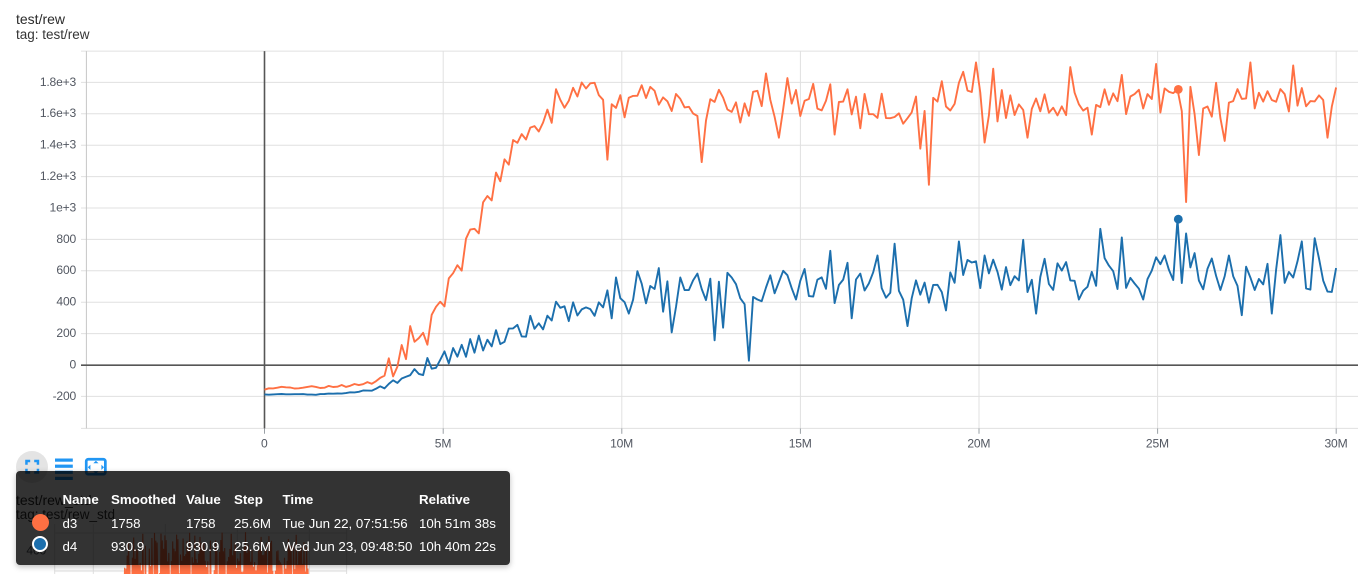 The height and width of the screenshot is (574, 1358). I want to click on svg-text: 15M, so click(800, 444).